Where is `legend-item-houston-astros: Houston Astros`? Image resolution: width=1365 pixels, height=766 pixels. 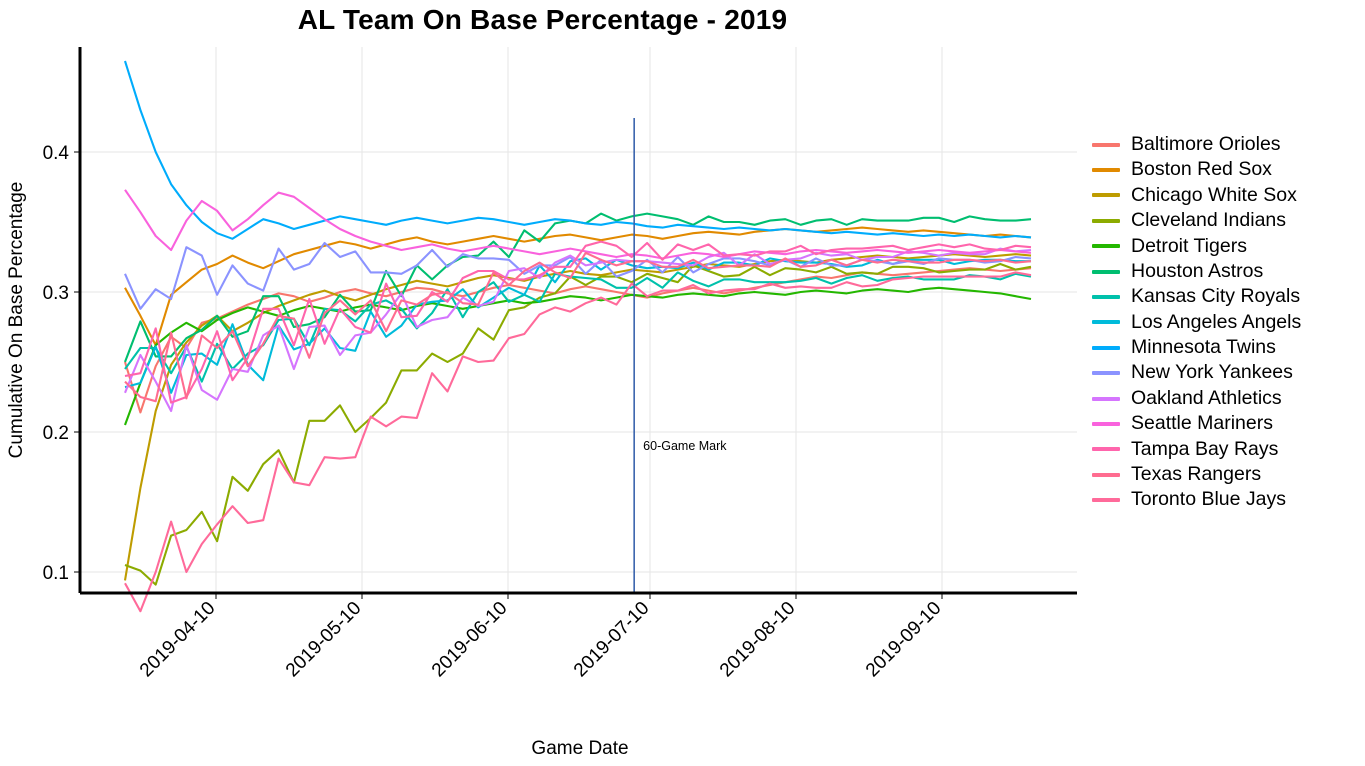
legend-item-houston-astros: Houston Astros is located at coordinates (1228, 271).